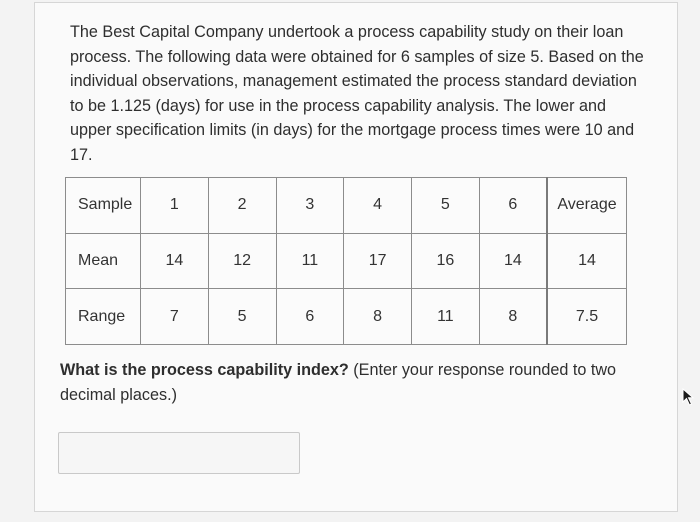 Image resolution: width=700 pixels, height=522 pixels. What do you see at coordinates (174, 316) in the screenshot?
I see `table-cell: 7` at bounding box center [174, 316].